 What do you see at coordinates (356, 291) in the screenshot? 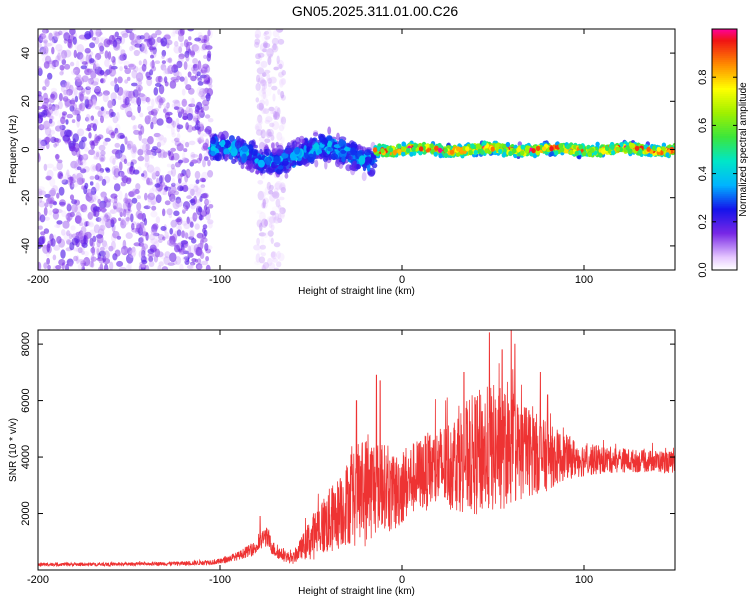
I see `top-x-axis-label: Height of straight line (km)` at bounding box center [356, 291].